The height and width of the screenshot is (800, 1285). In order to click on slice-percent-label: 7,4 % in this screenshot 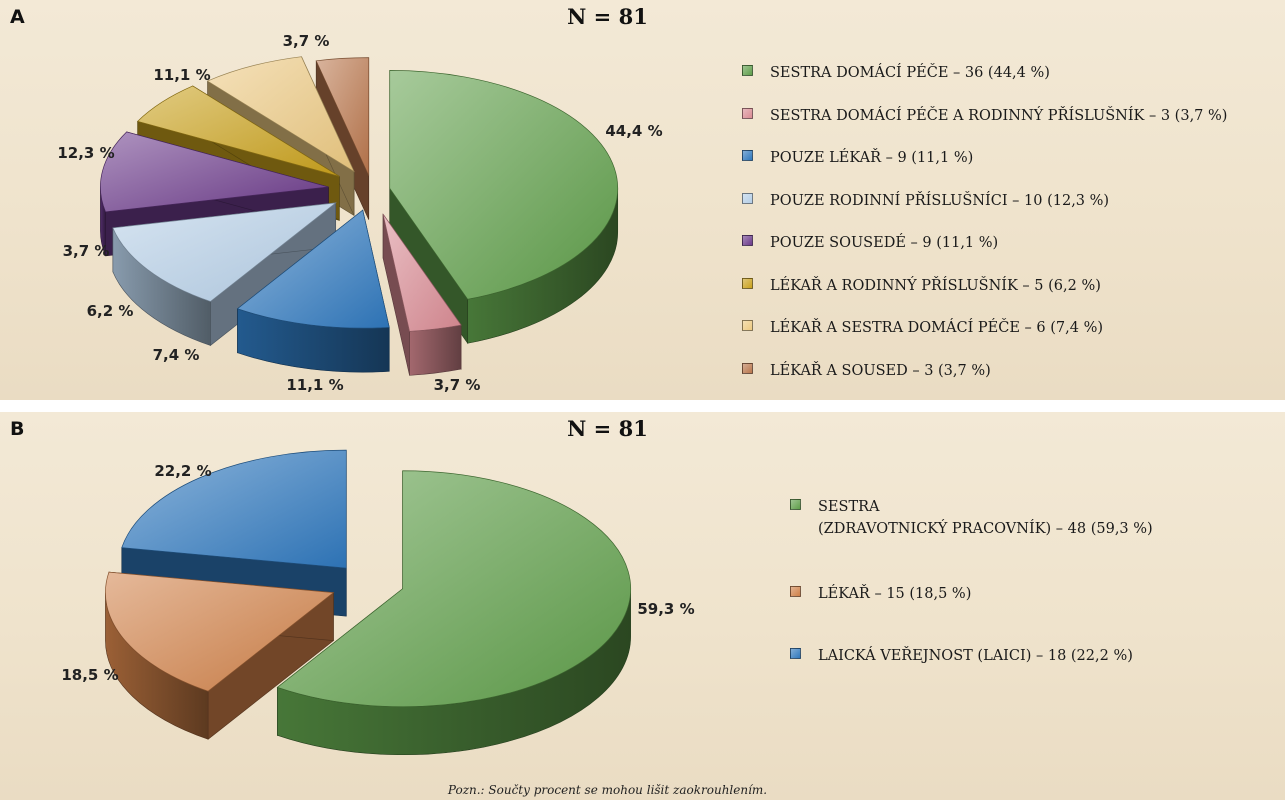, I will do `click(176, 355)`.